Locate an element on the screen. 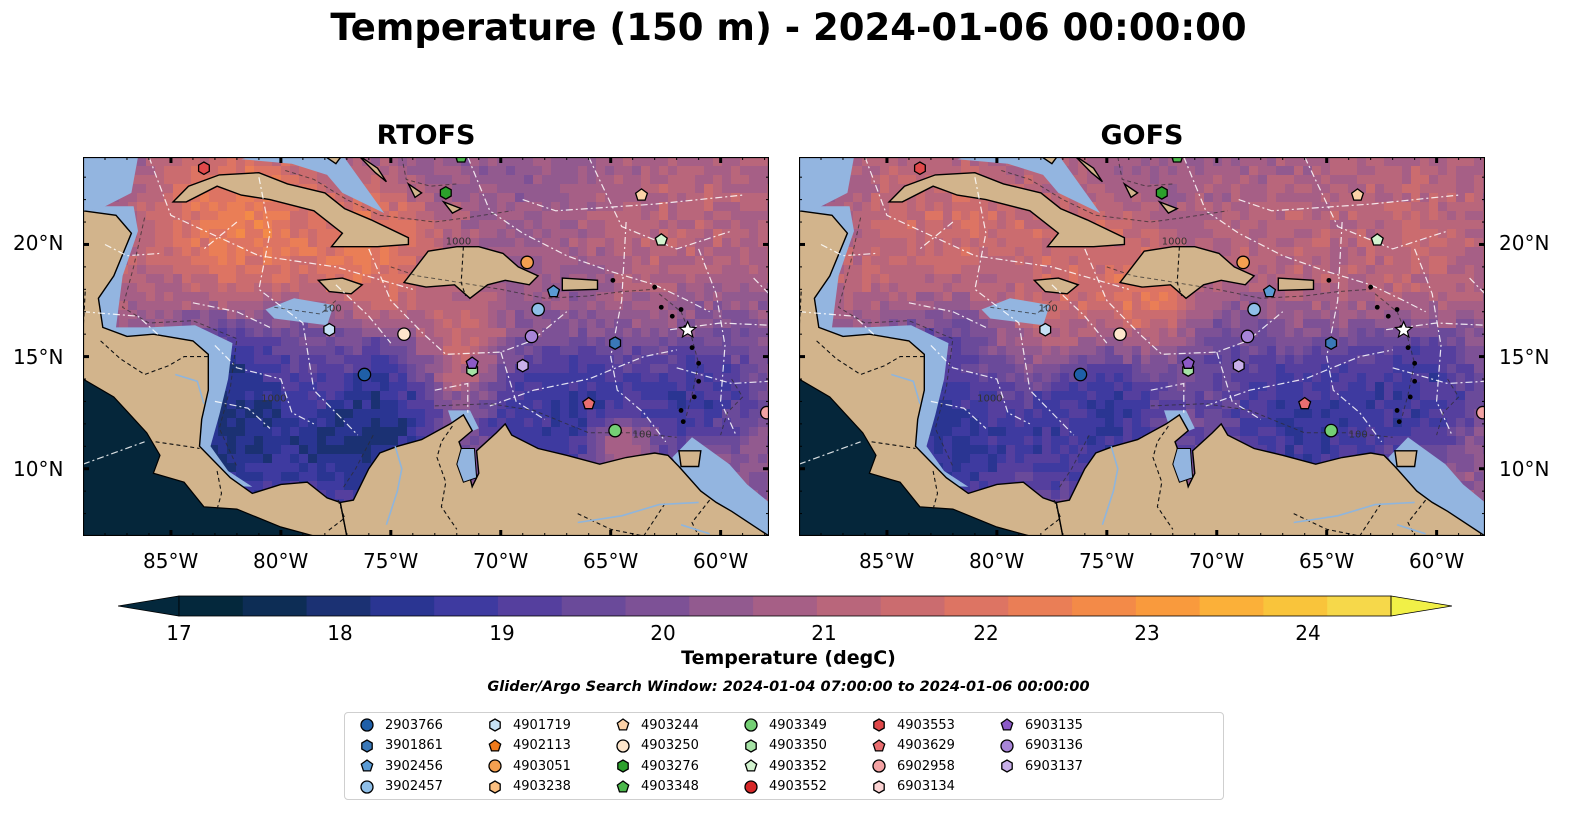  legend-label: 4903051 is located at coordinates (542, 766).